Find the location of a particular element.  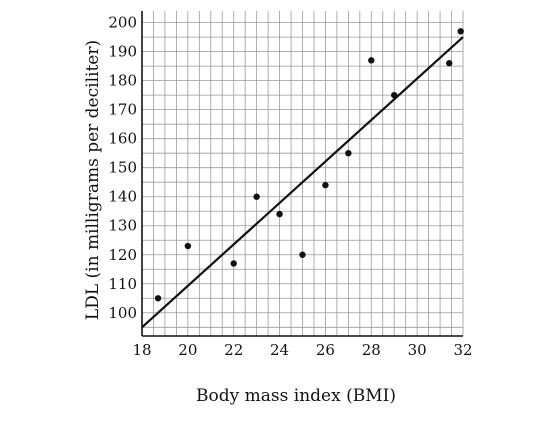

x-axis-label: Body mass index (BMI) is located at coordinates (296, 396).